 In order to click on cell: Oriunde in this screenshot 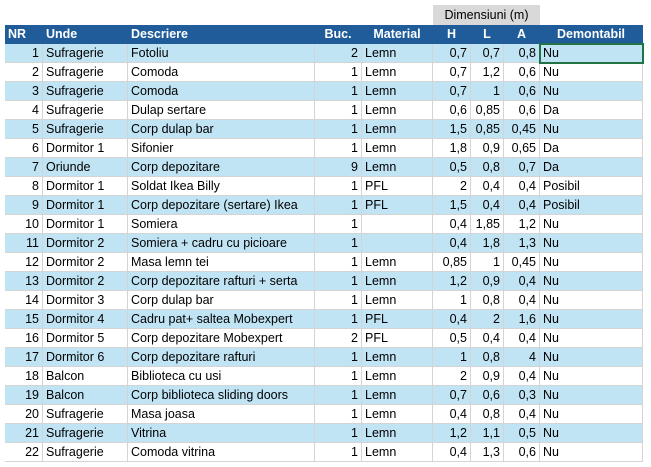, I will do `click(85, 167)`.